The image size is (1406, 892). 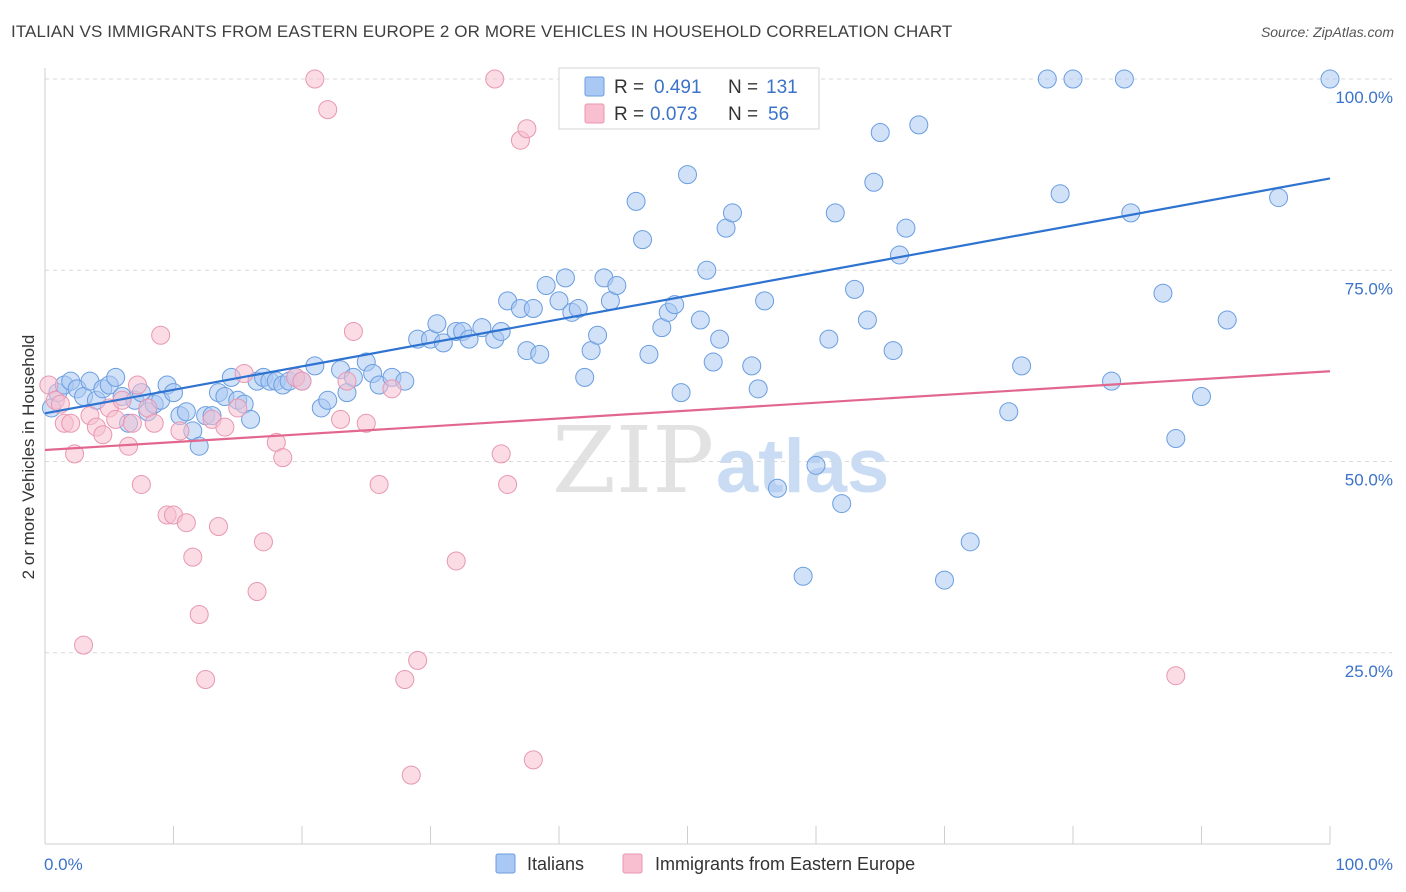 What do you see at coordinates (1327, 32) in the screenshot?
I see `source-note: Source: ZipAtlas.com` at bounding box center [1327, 32].